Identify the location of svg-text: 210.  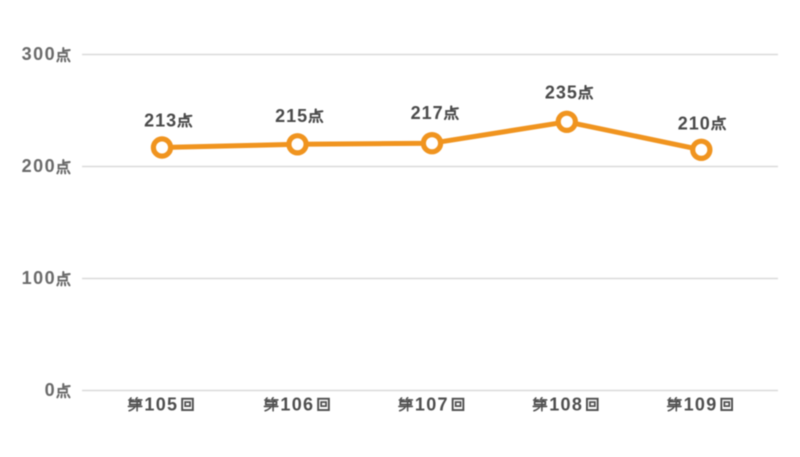
(694, 123).